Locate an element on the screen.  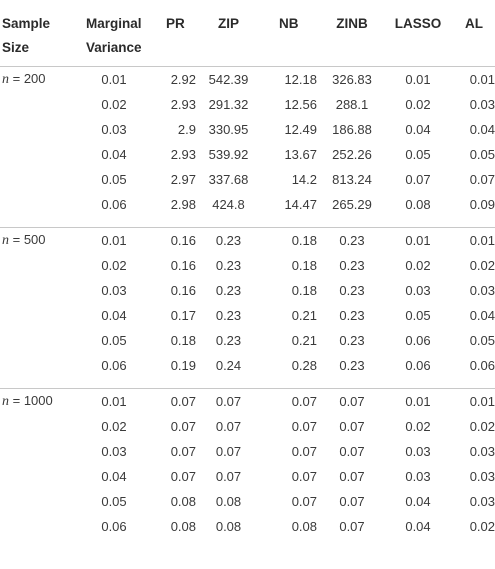
header-marginal-variance-line2: Variance is located at coordinates (114, 47).